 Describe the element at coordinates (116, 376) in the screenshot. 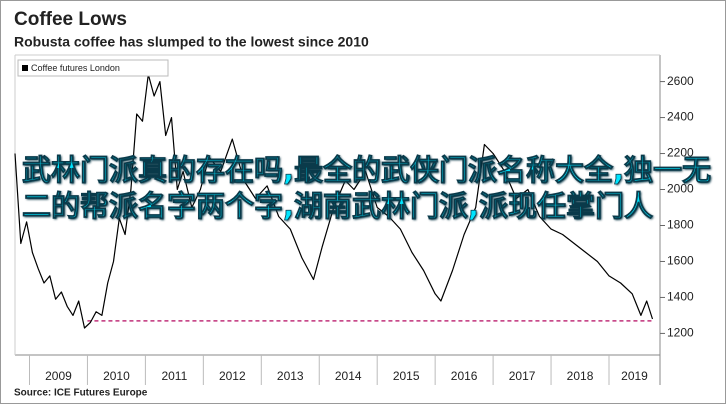

I see `x-tick-label: 2010` at that location.